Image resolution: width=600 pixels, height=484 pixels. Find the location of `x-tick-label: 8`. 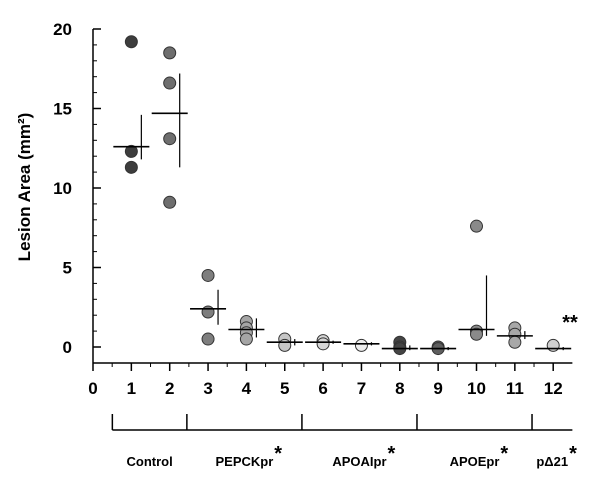

x-tick-label: 8 is located at coordinates (399, 388).